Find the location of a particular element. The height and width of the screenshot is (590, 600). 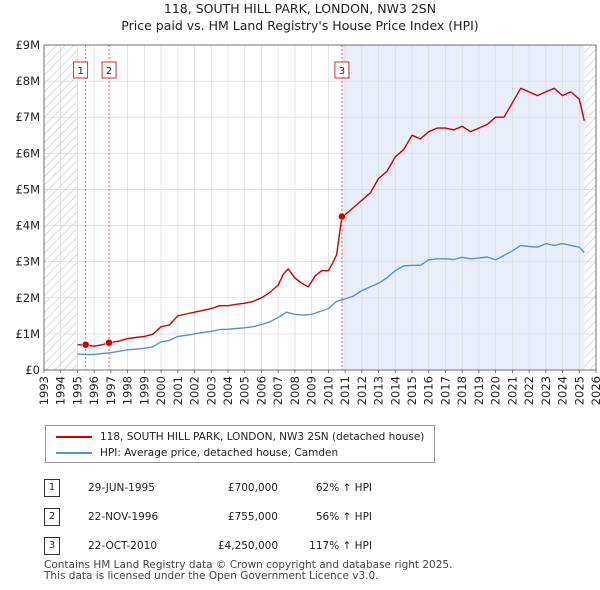

transaction-date: 22-OCT-2010 is located at coordinates (122, 545).